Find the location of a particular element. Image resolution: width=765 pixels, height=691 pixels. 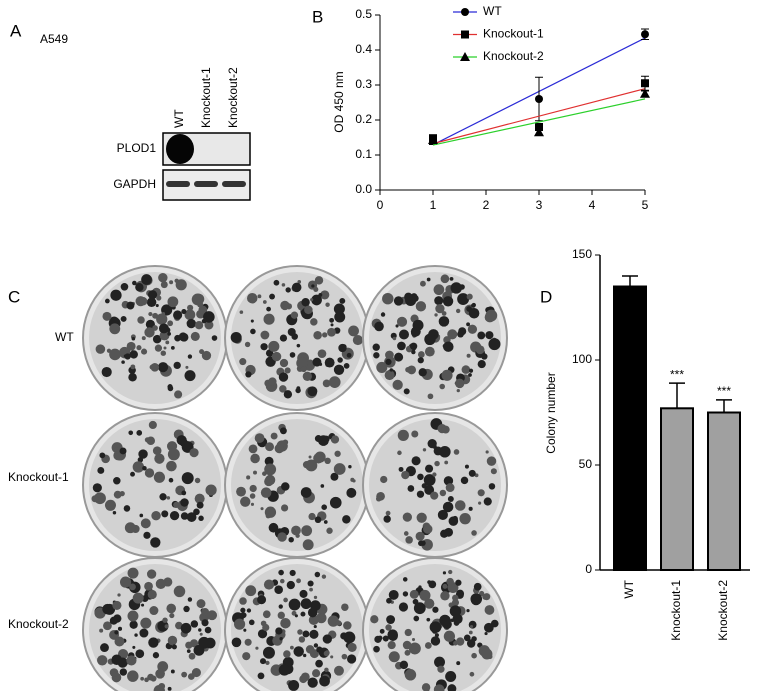

bar is located at coordinates (724, 491).